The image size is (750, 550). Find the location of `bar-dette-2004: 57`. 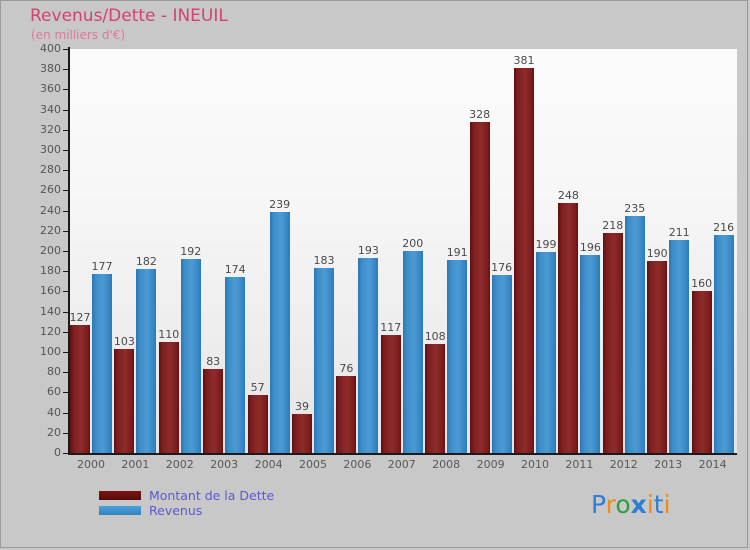

bar-dette-2004: 57 is located at coordinates (257, 417).